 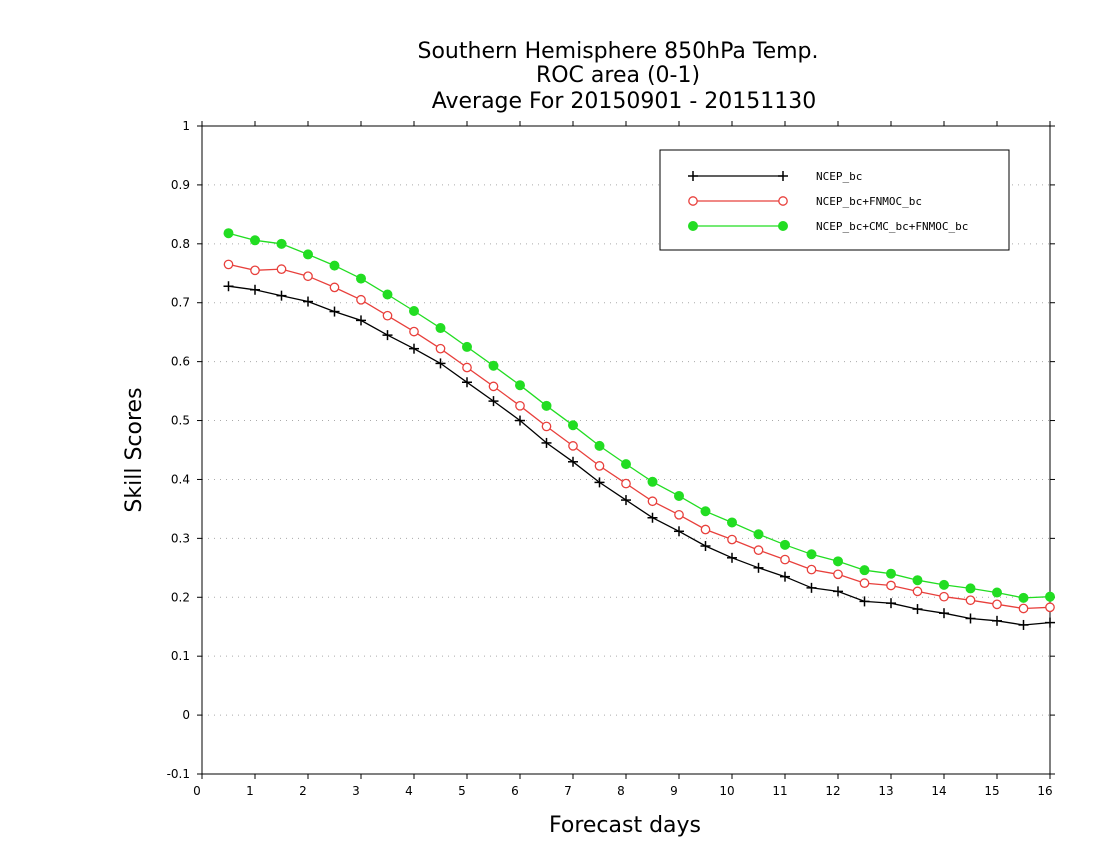 I want to click on legend-box, so click(x=834, y=200).